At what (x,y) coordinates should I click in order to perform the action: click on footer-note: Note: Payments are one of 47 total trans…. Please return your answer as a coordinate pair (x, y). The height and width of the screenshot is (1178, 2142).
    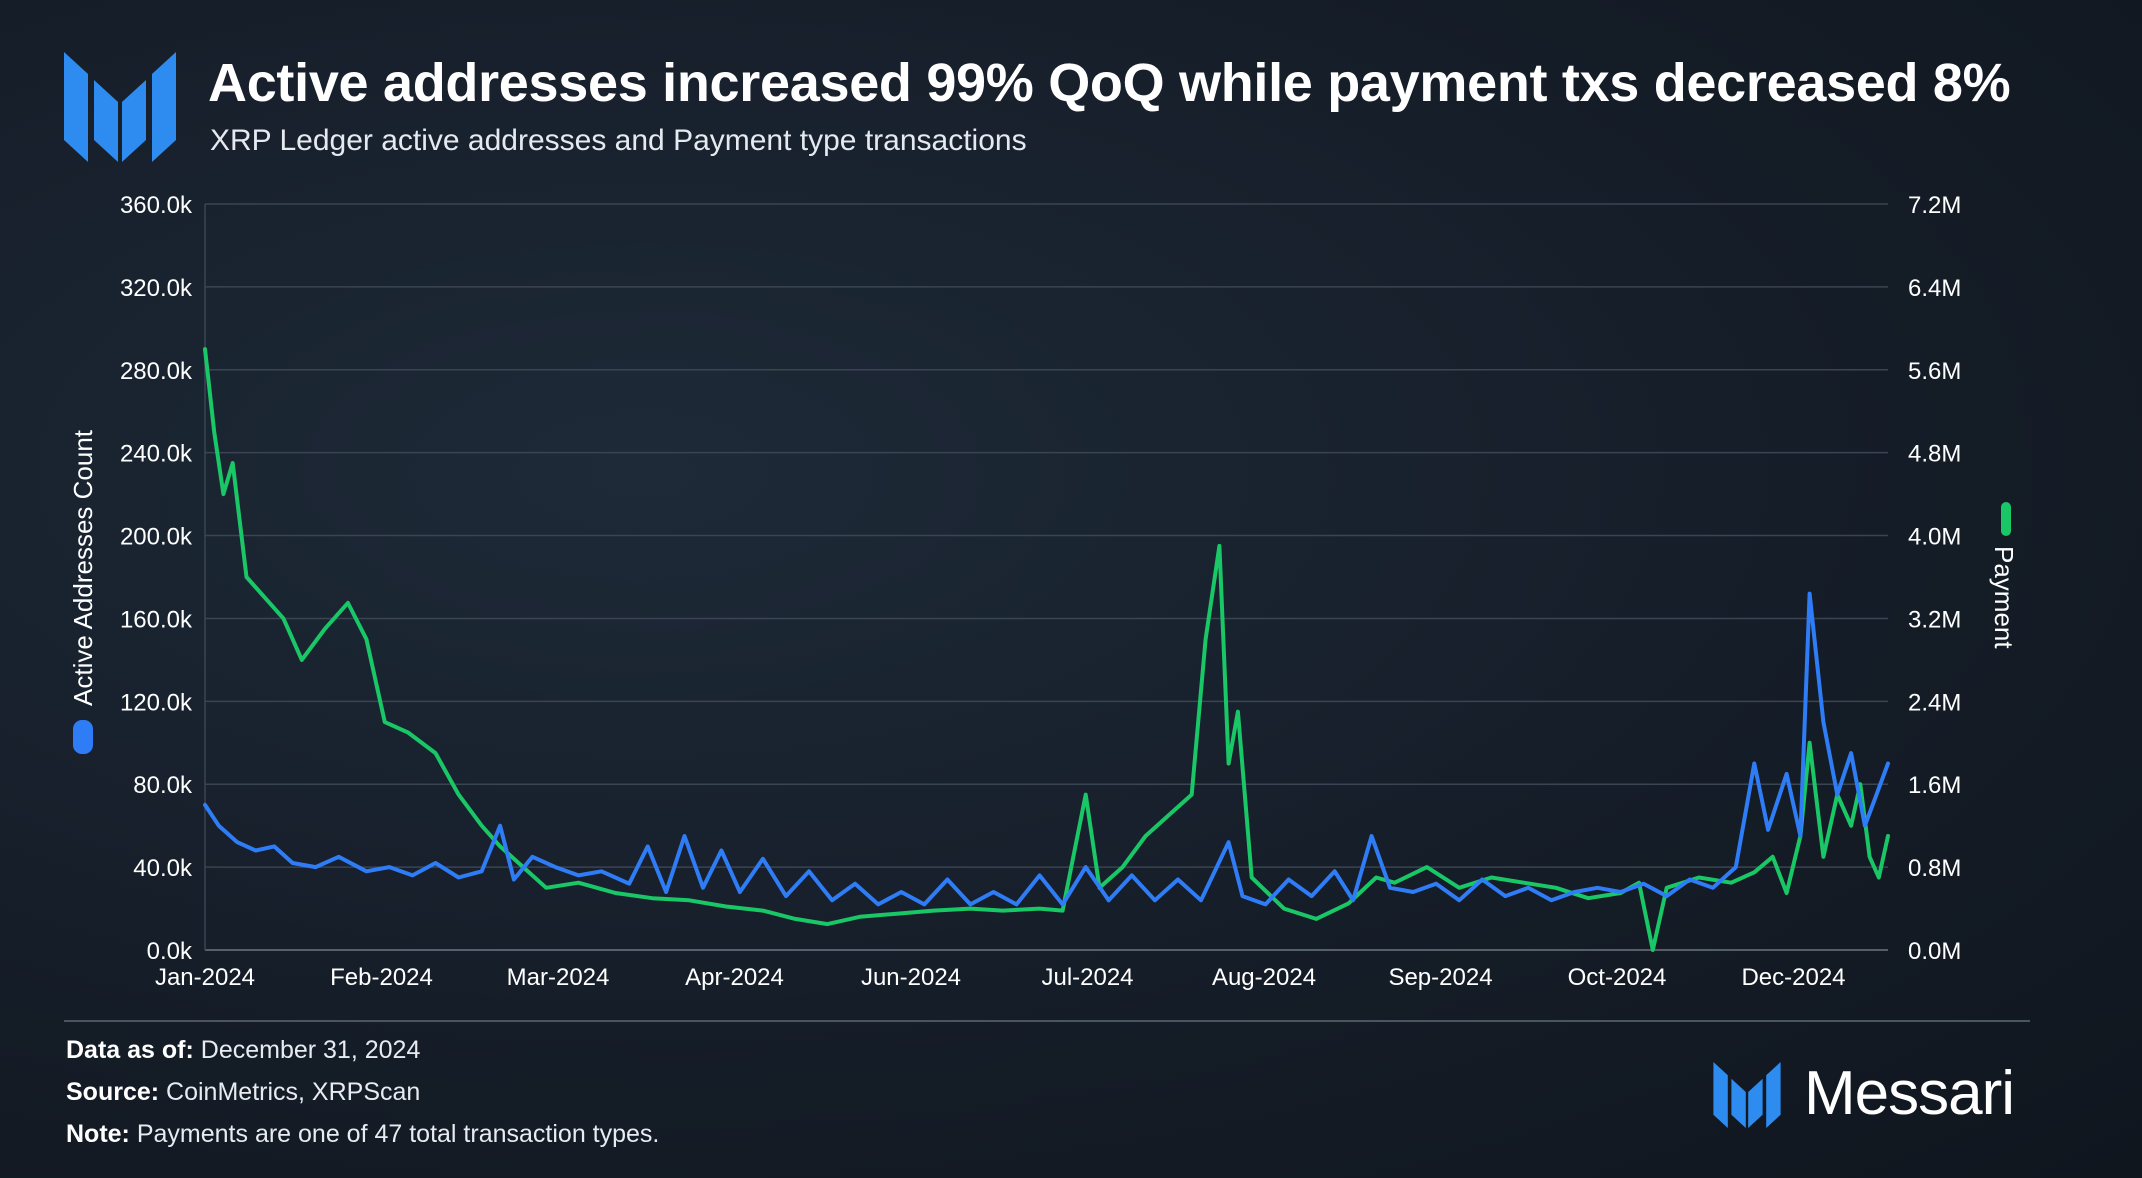
    Looking at the image, I should click on (362, 1134).